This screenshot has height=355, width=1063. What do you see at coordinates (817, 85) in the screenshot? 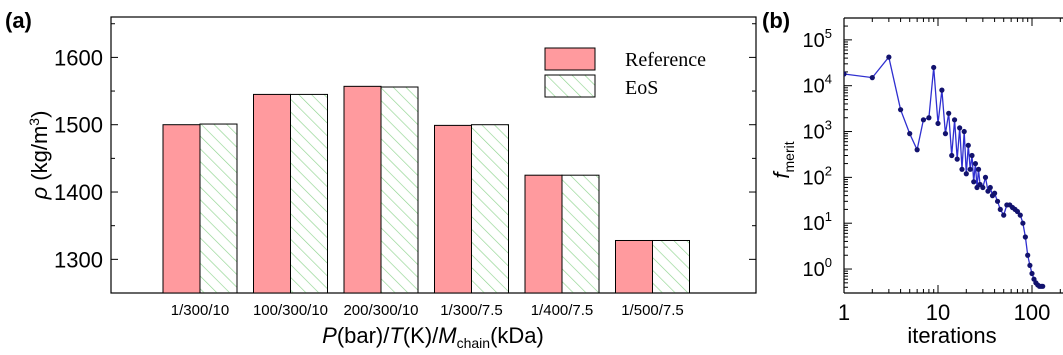
I see `y-tick-label-b: 10⁴` at bounding box center [817, 85].